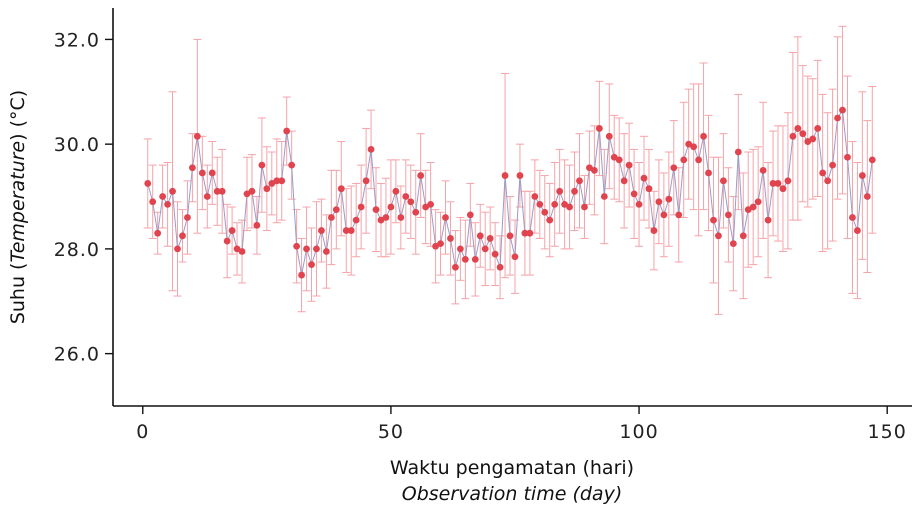  Describe the element at coordinates (512, 468) in the screenshot. I see `x-axis-title: Waktu pengamatan (hari)` at that location.